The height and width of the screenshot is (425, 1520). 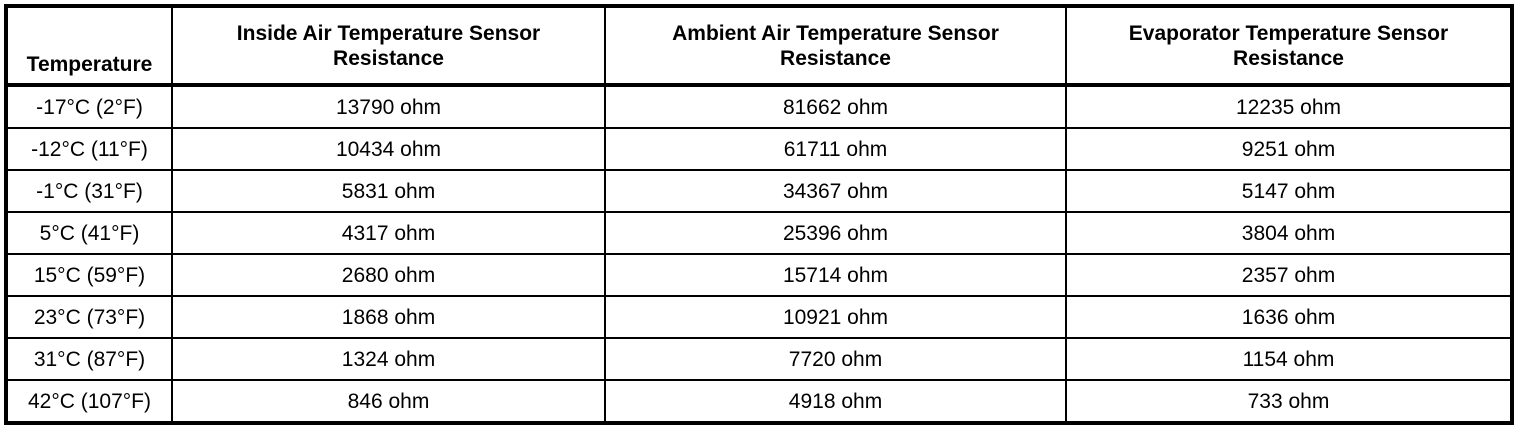 What do you see at coordinates (89, 275) in the screenshot?
I see `temperature-cell: 15°C (59°F)` at bounding box center [89, 275].